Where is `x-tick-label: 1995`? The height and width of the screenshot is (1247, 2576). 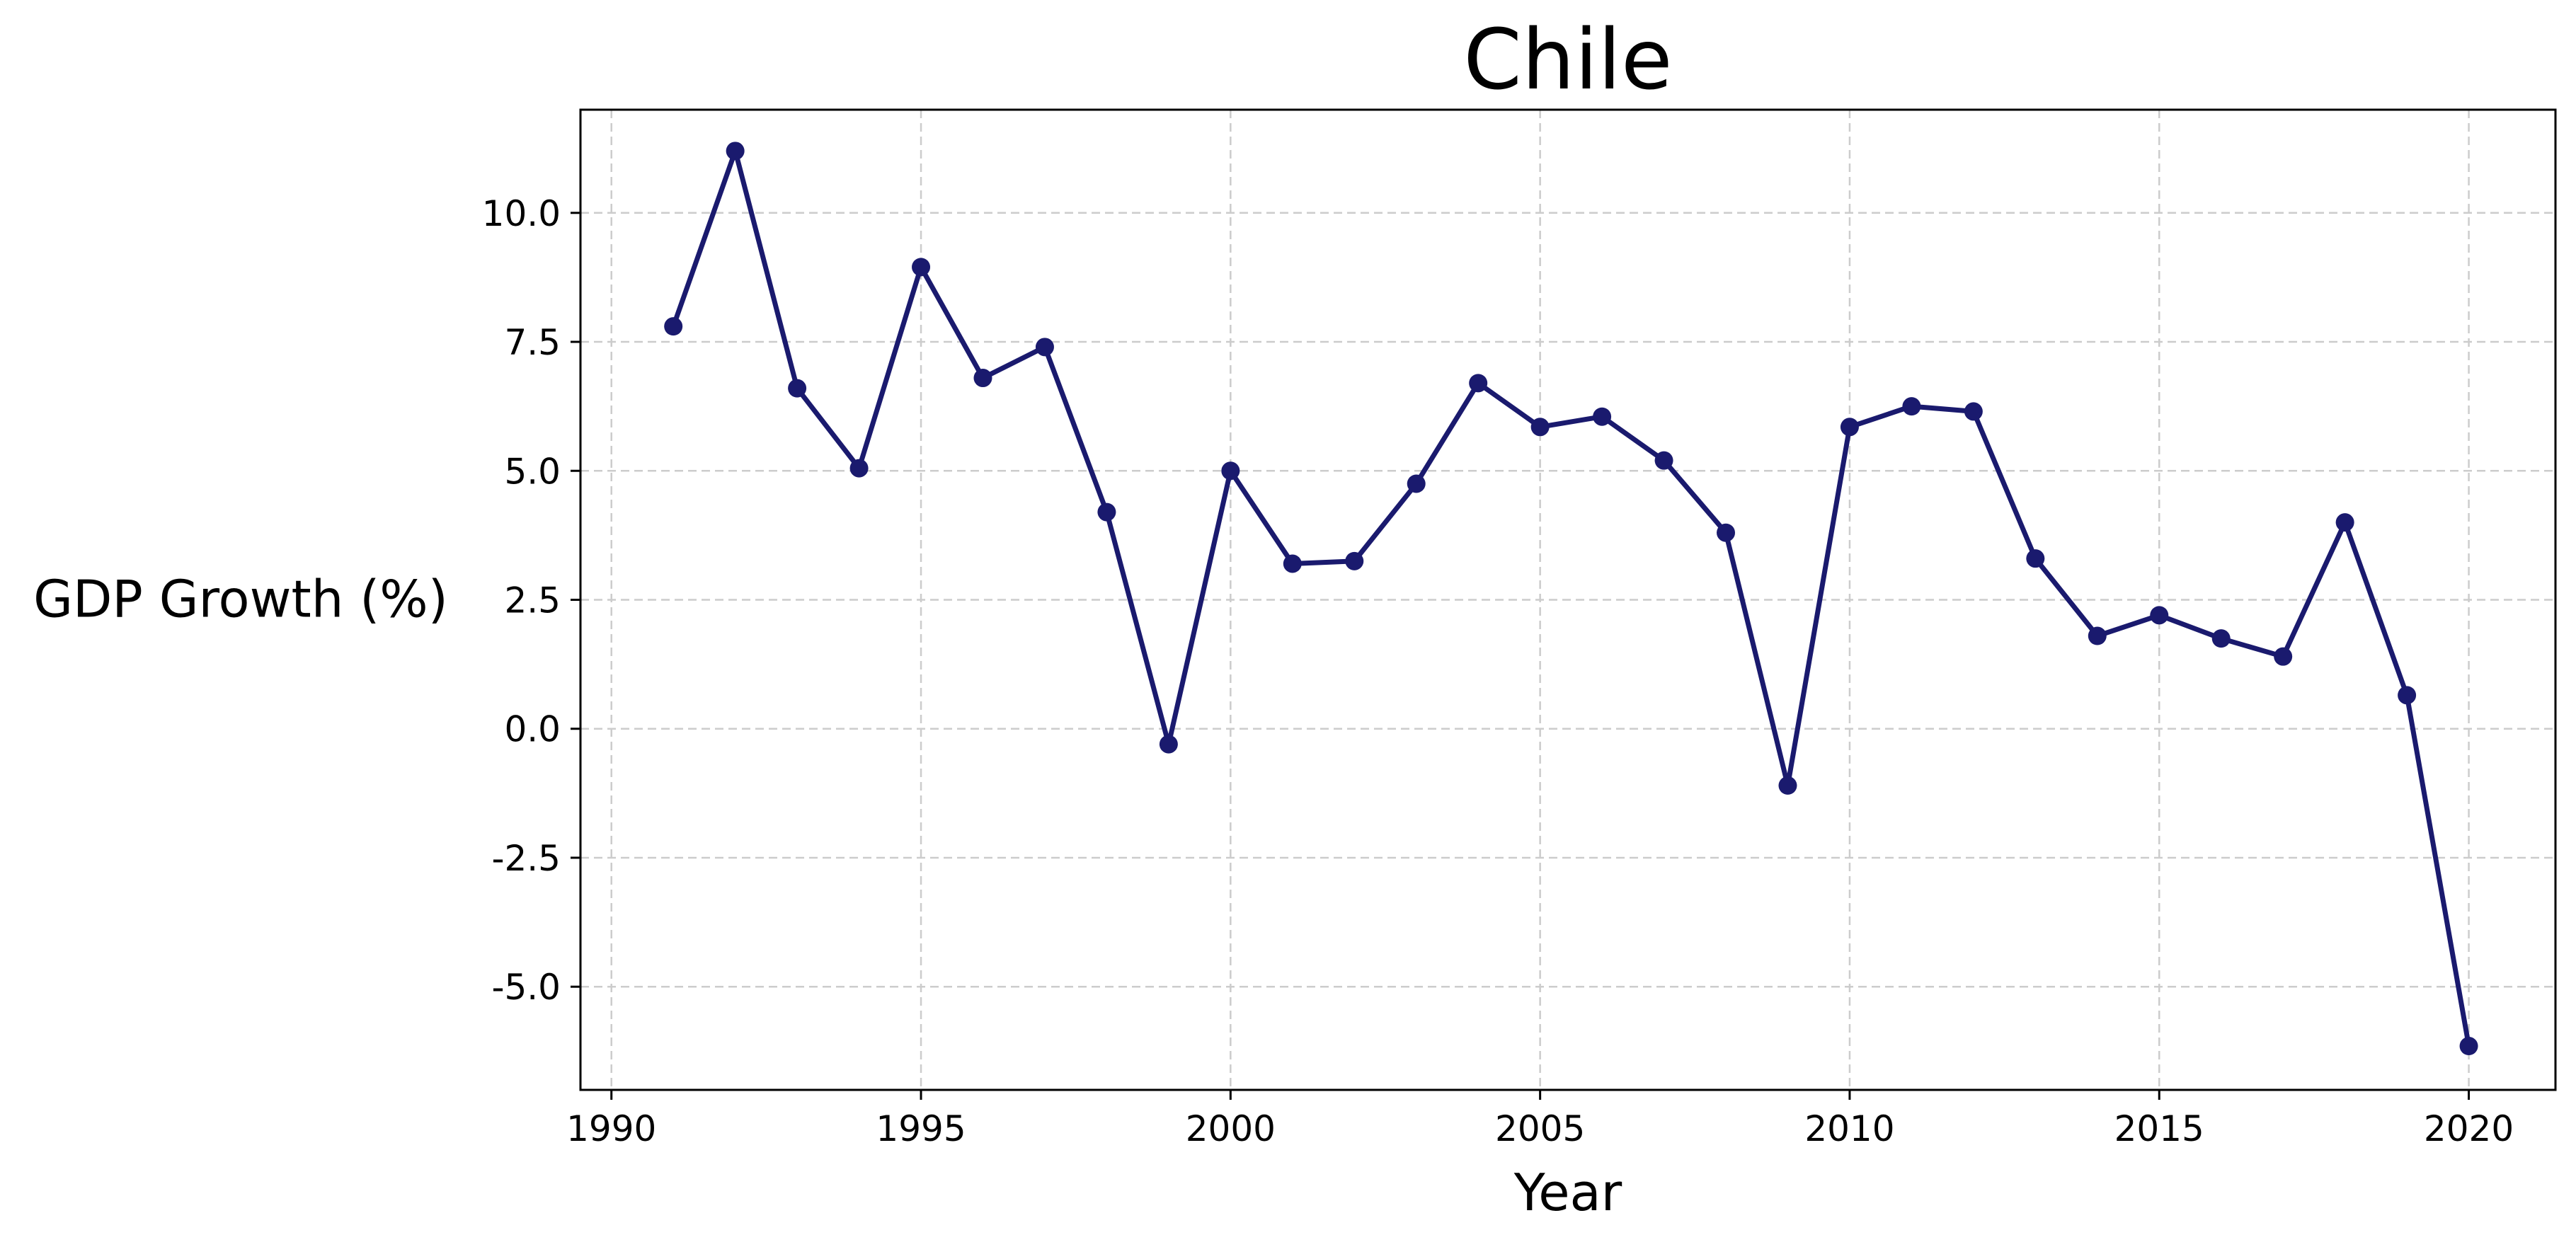 x-tick-label: 1995 is located at coordinates (921, 1128).